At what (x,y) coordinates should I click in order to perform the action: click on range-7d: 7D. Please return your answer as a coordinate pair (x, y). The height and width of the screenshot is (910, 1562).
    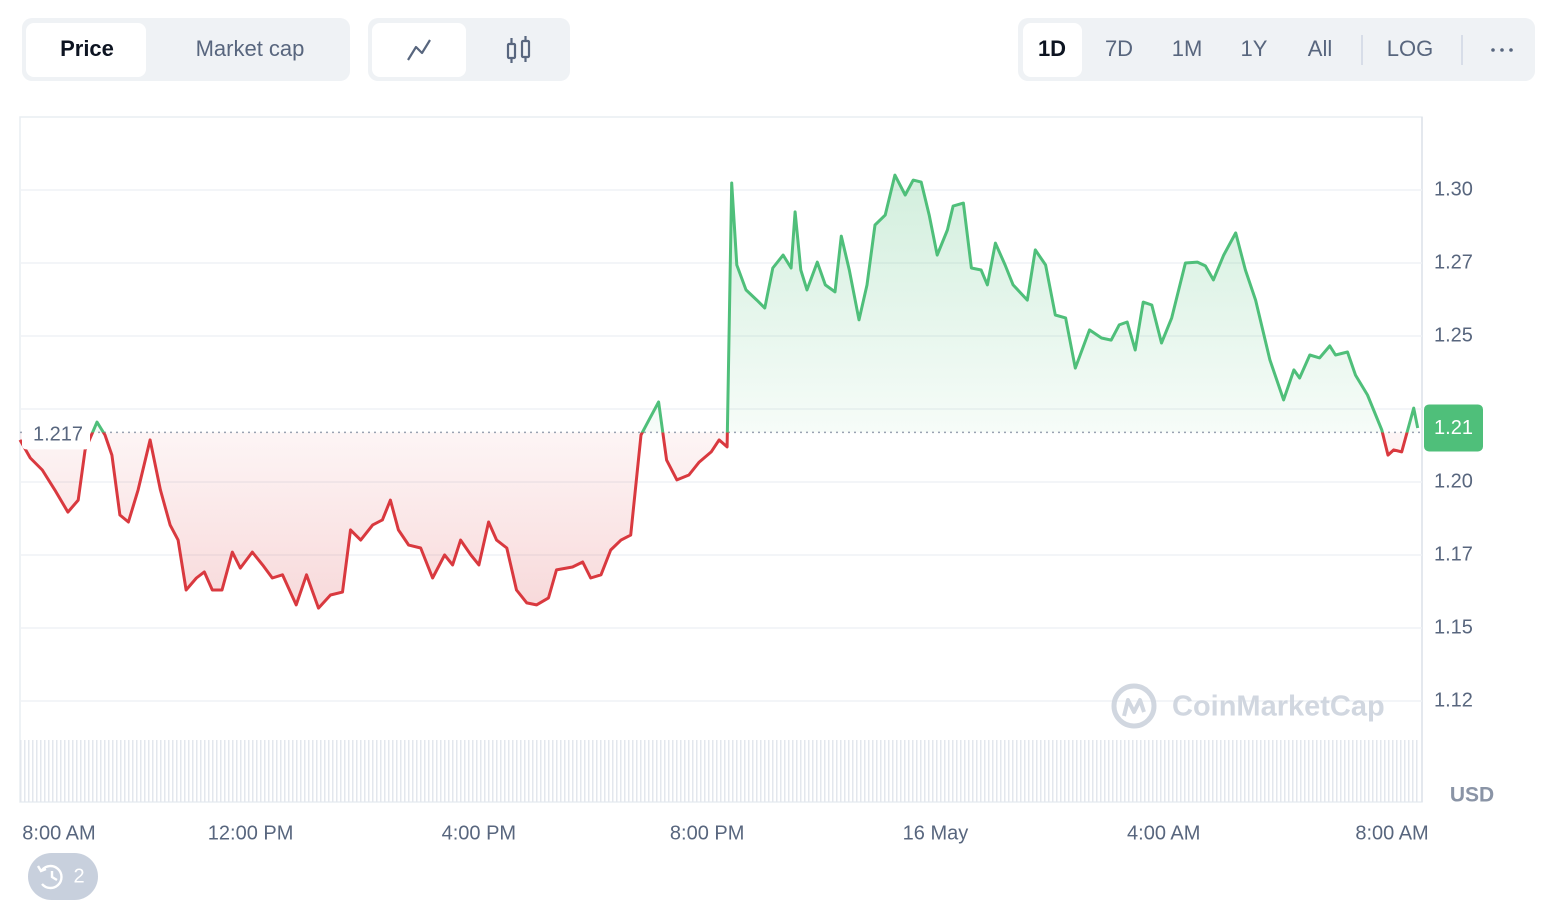
    Looking at the image, I should click on (1119, 48).